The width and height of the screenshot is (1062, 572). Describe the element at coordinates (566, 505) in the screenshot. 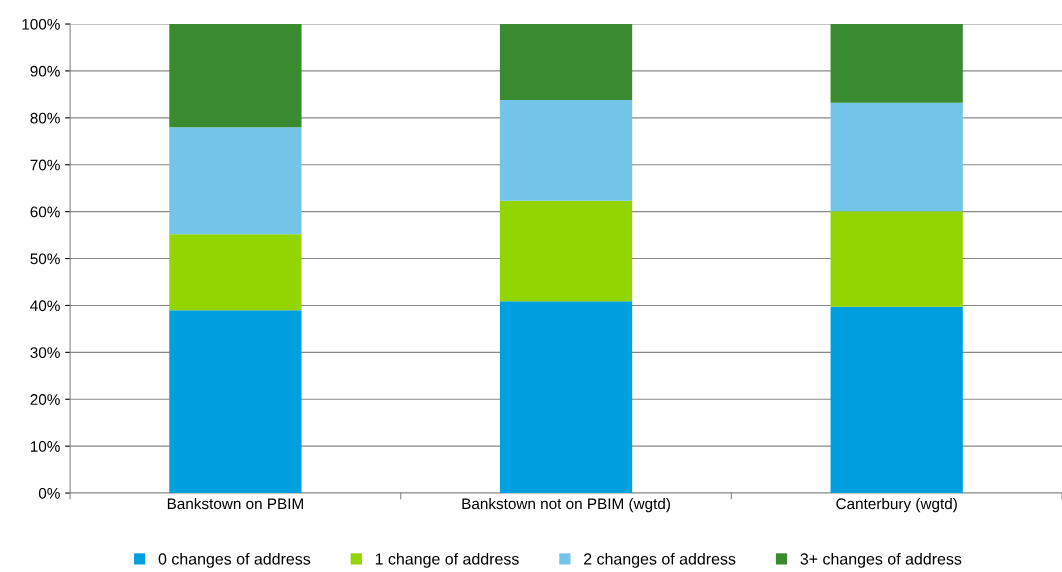

I see `x-tick-label: Bankstown not on PBIM (wgtd)` at that location.